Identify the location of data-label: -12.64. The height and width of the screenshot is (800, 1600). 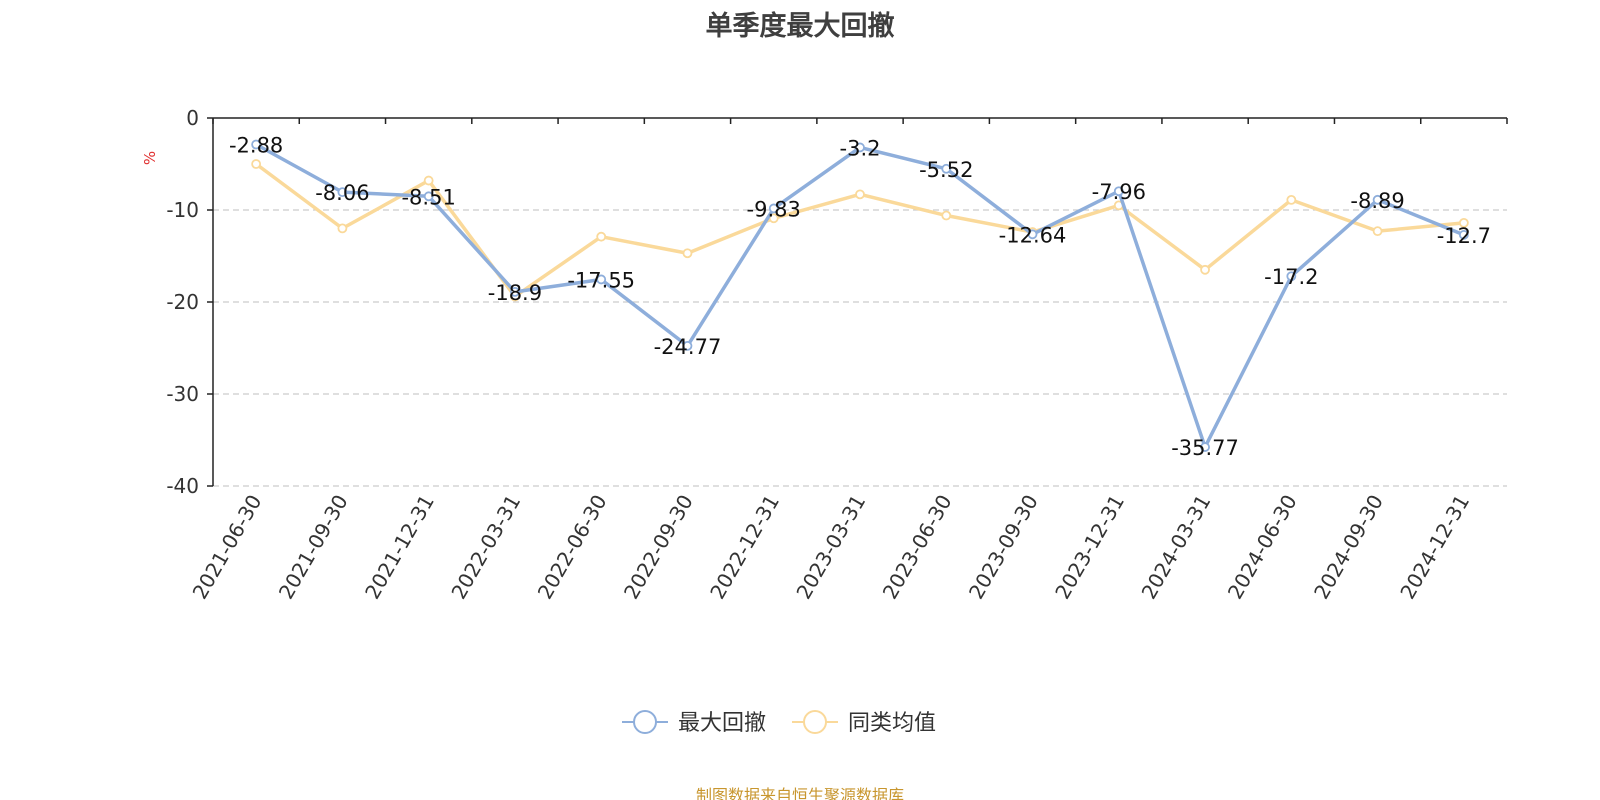
(1033, 235).